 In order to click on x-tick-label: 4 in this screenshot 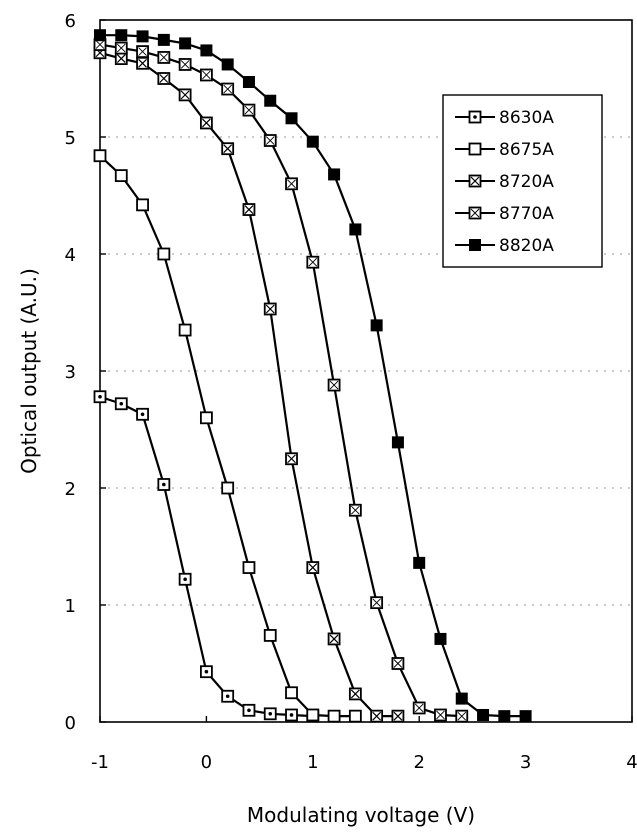, I will do `click(631, 762)`.